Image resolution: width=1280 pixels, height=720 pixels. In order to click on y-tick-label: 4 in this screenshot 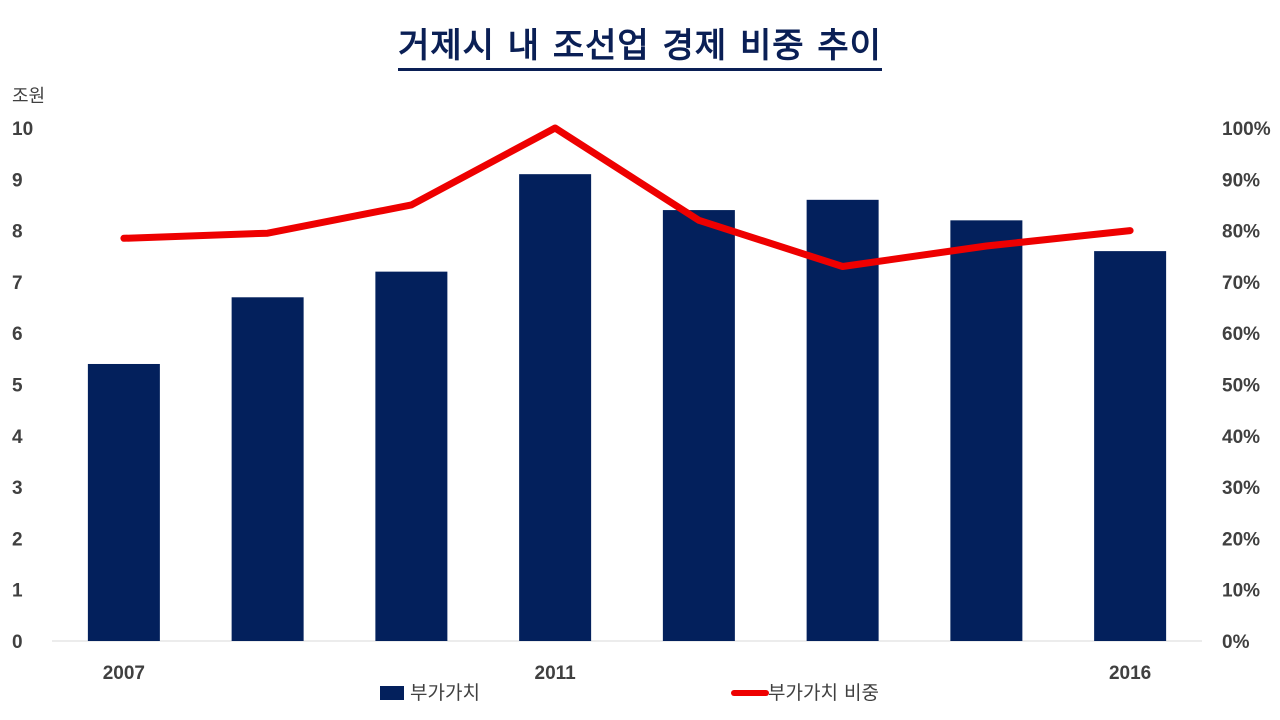, I will do `click(17, 437)`.